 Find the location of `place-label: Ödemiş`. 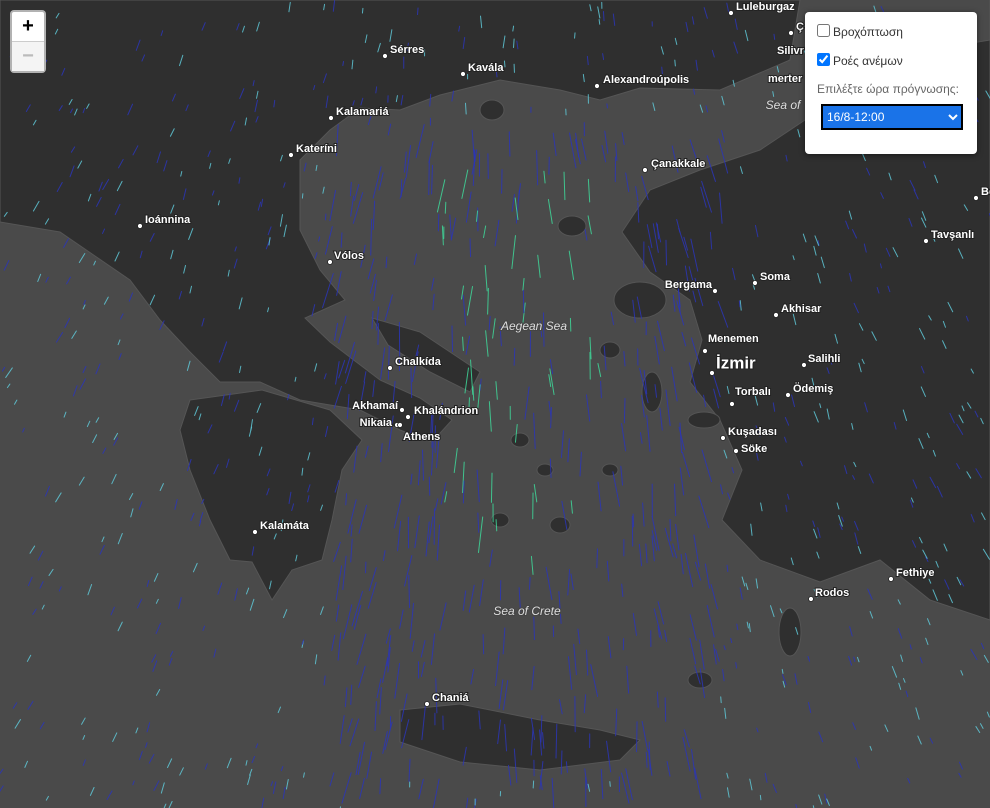

place-label: Ödemiş is located at coordinates (813, 388).